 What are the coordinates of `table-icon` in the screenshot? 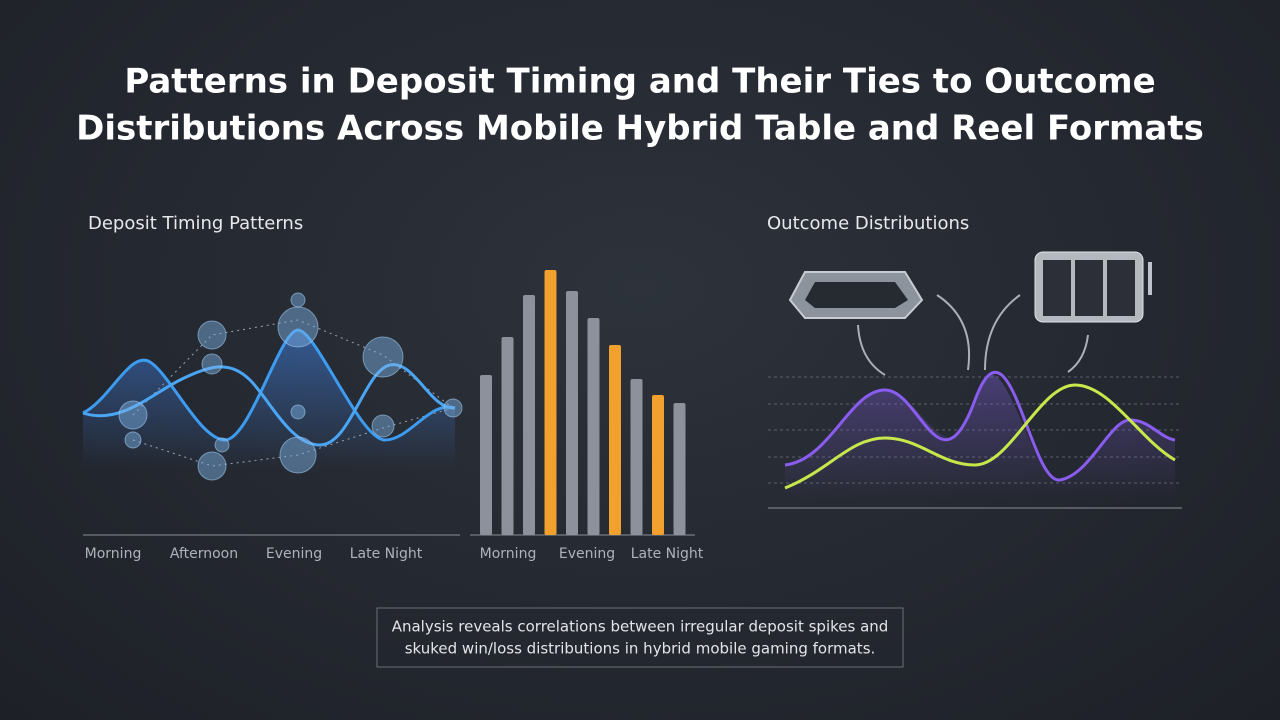 It's located at (856, 295).